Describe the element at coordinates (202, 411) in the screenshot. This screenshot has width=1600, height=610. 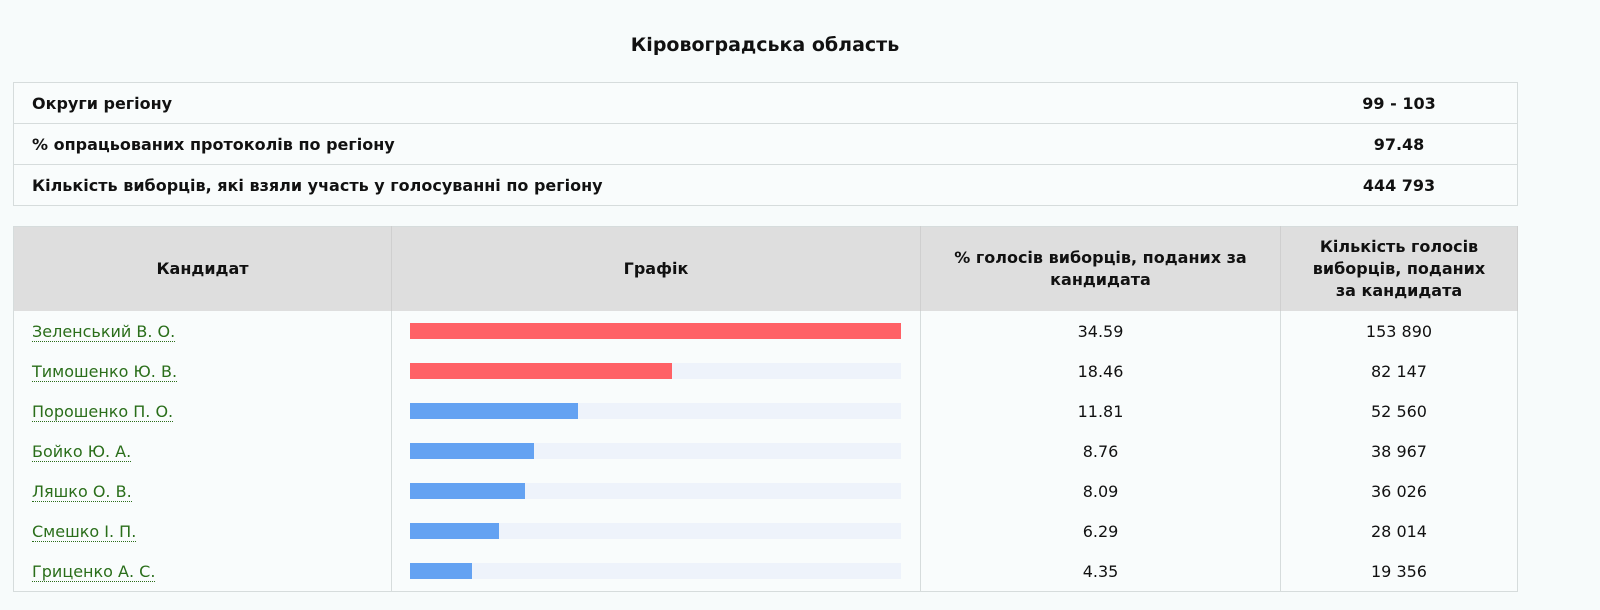
I see `candidate-cell: Порошенко П. О.` at that location.